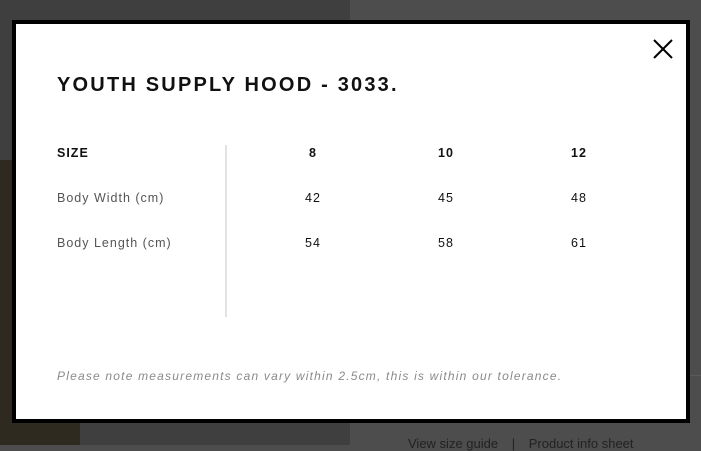 Image resolution: width=701 pixels, height=451 pixels. What do you see at coordinates (114, 243) in the screenshot?
I see `row-label: Body Length (cm)` at bounding box center [114, 243].